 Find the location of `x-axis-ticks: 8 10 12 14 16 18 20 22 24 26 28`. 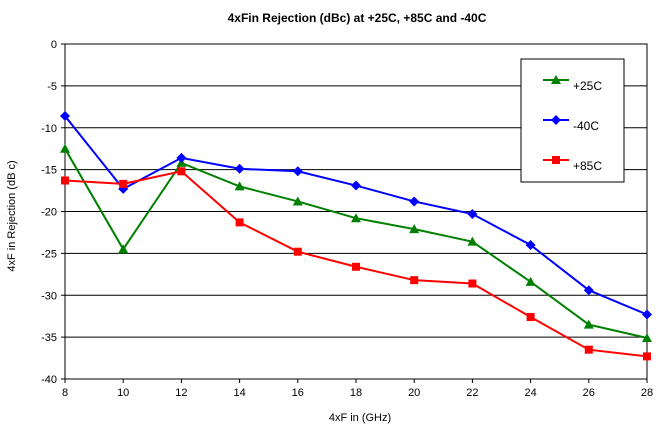

x-axis-ticks: 8 10 12 14 16 18 20 22 24 26 28 is located at coordinates (357, 389).